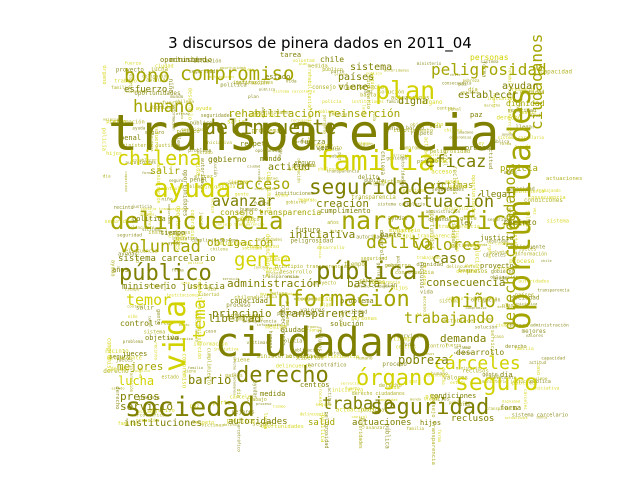 Image resolution: width=640 pixels, height=480 pixels. Describe the element at coordinates (374, 116) in the screenshot. I see `filler-word: vida` at that location.